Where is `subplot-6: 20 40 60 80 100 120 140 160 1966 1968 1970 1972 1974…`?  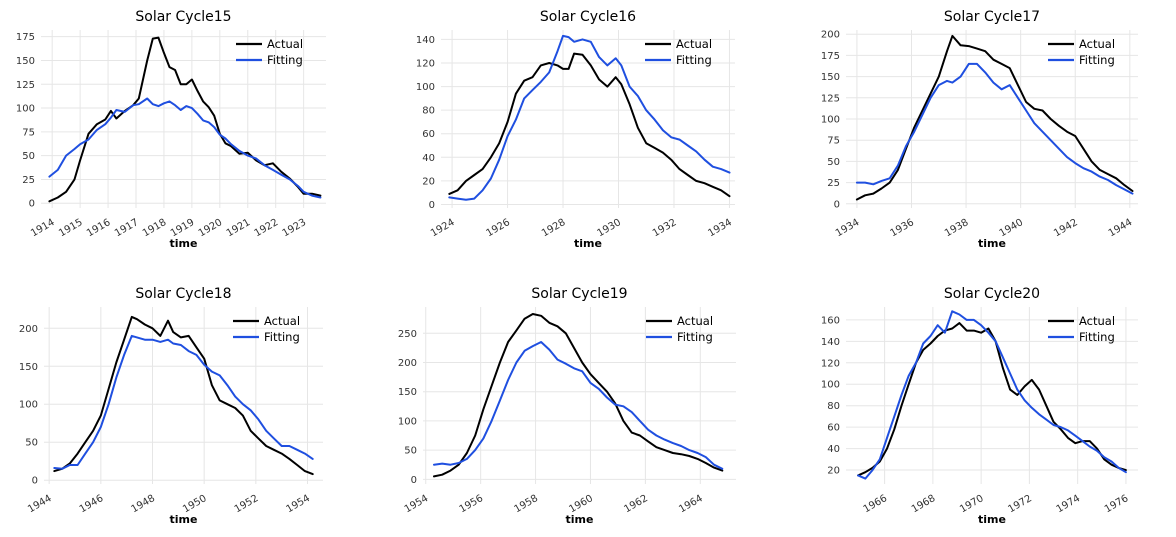 subplot-6: 20 40 60 80 100 120 140 160 1966 1968 1970 1972 1974… is located at coordinates (979, 406).